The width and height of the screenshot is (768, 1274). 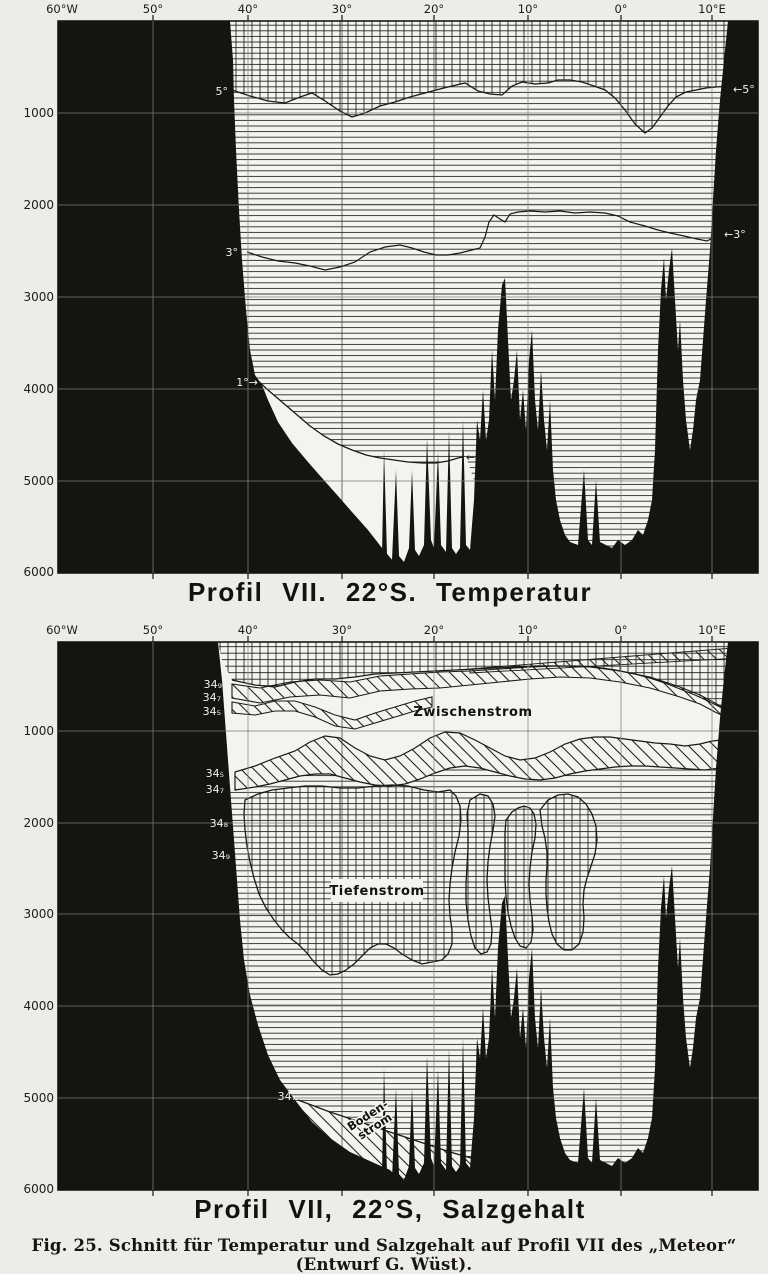 What do you see at coordinates (735, 234) in the screenshot?
I see `isotherm-3-right-label: ←3°` at bounding box center [735, 234].